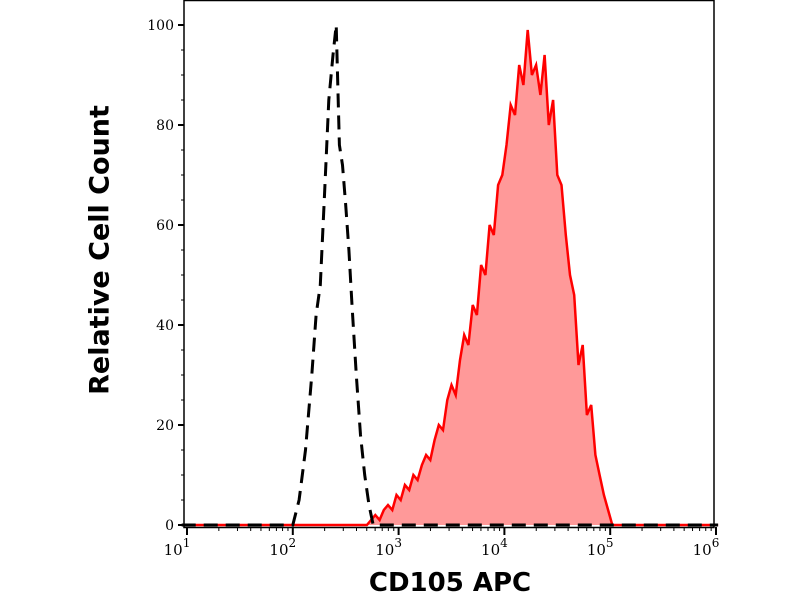  What do you see at coordinates (100, 250) in the screenshot?
I see `y-axis-label: Relative Cell Count` at bounding box center [100, 250].